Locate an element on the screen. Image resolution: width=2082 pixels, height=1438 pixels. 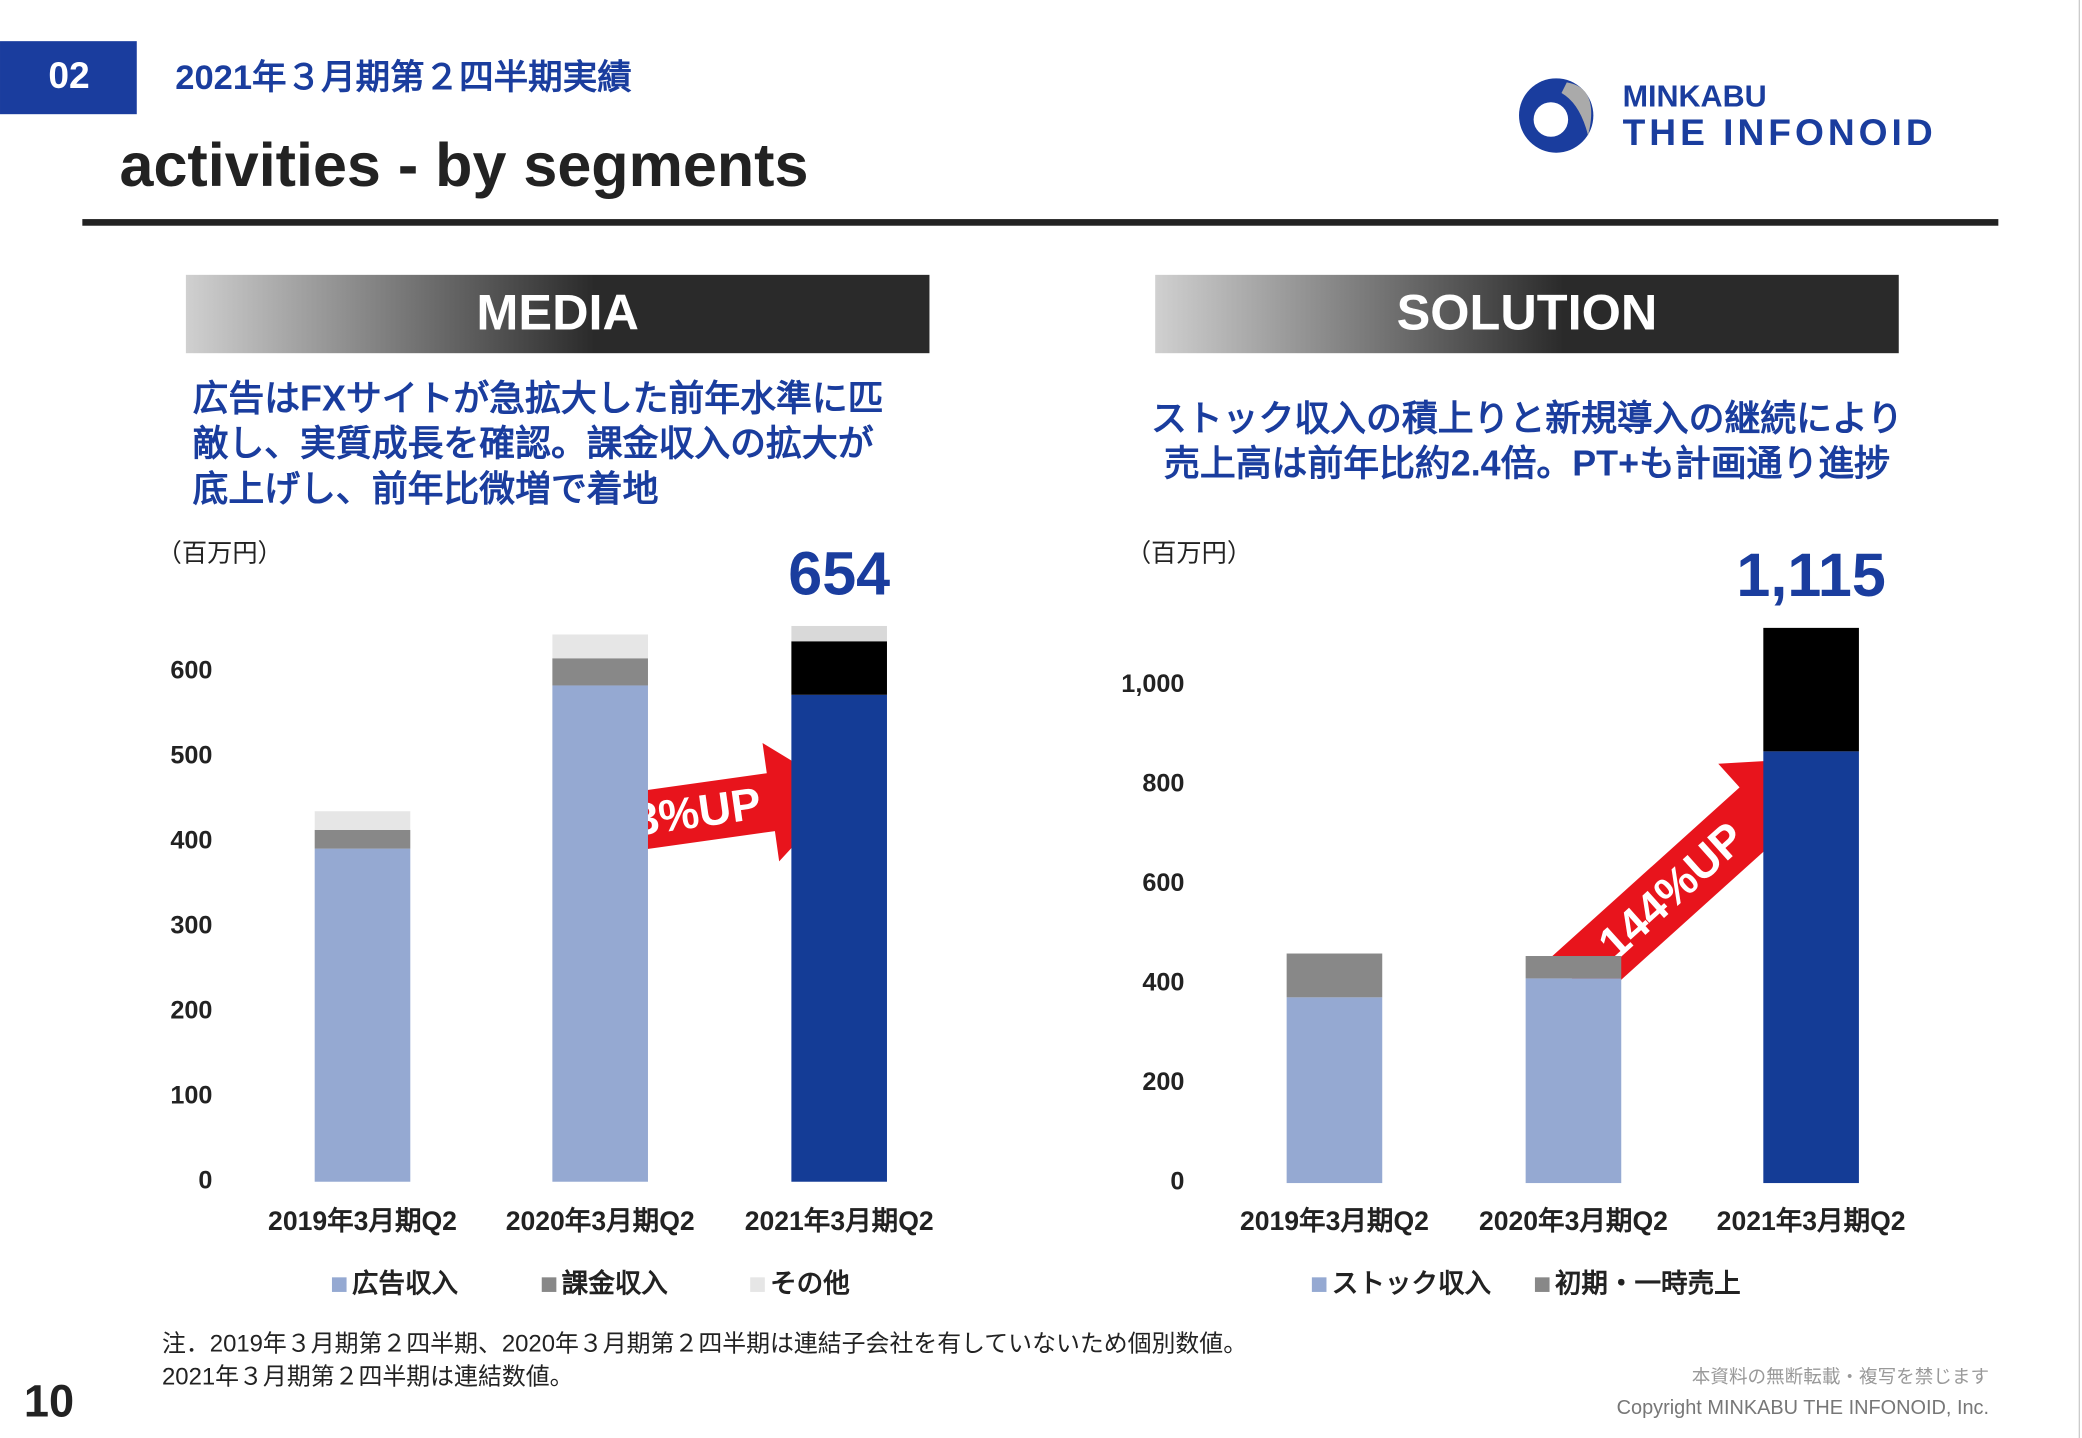
logo-text: THE INFONOID is located at coordinates (1780, 132).